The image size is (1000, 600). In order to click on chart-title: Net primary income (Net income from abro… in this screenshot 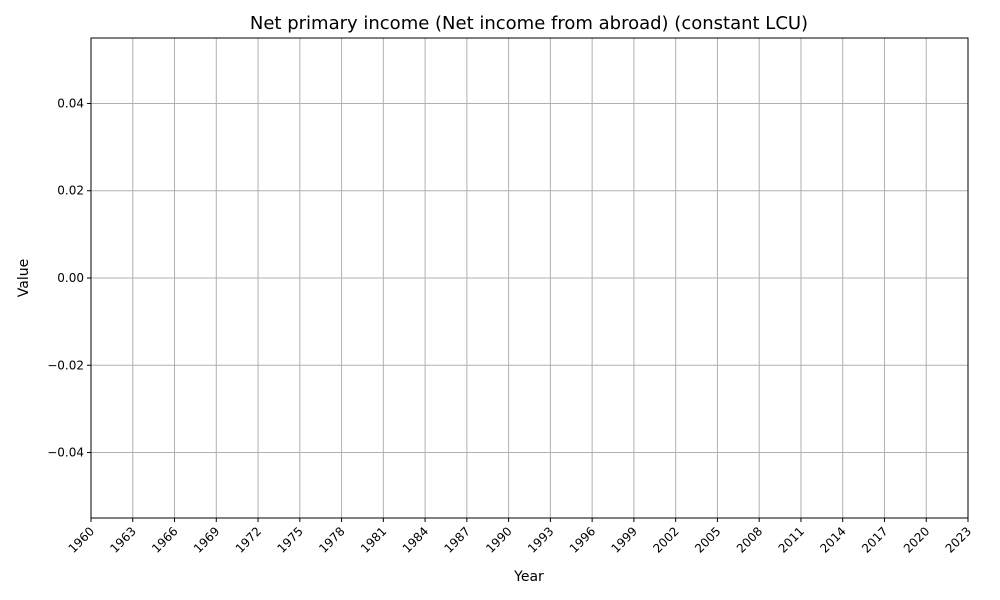, I will do `click(529, 23)`.